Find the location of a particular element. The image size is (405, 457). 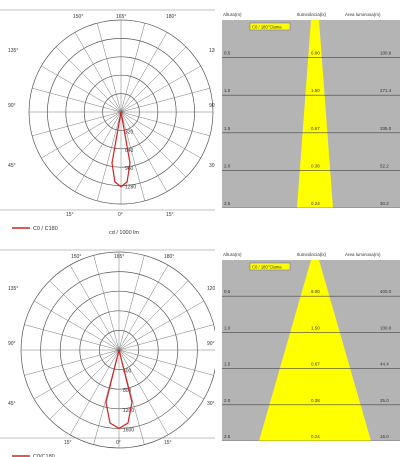

legend-label: C0/C180 is located at coordinates (44, 455).